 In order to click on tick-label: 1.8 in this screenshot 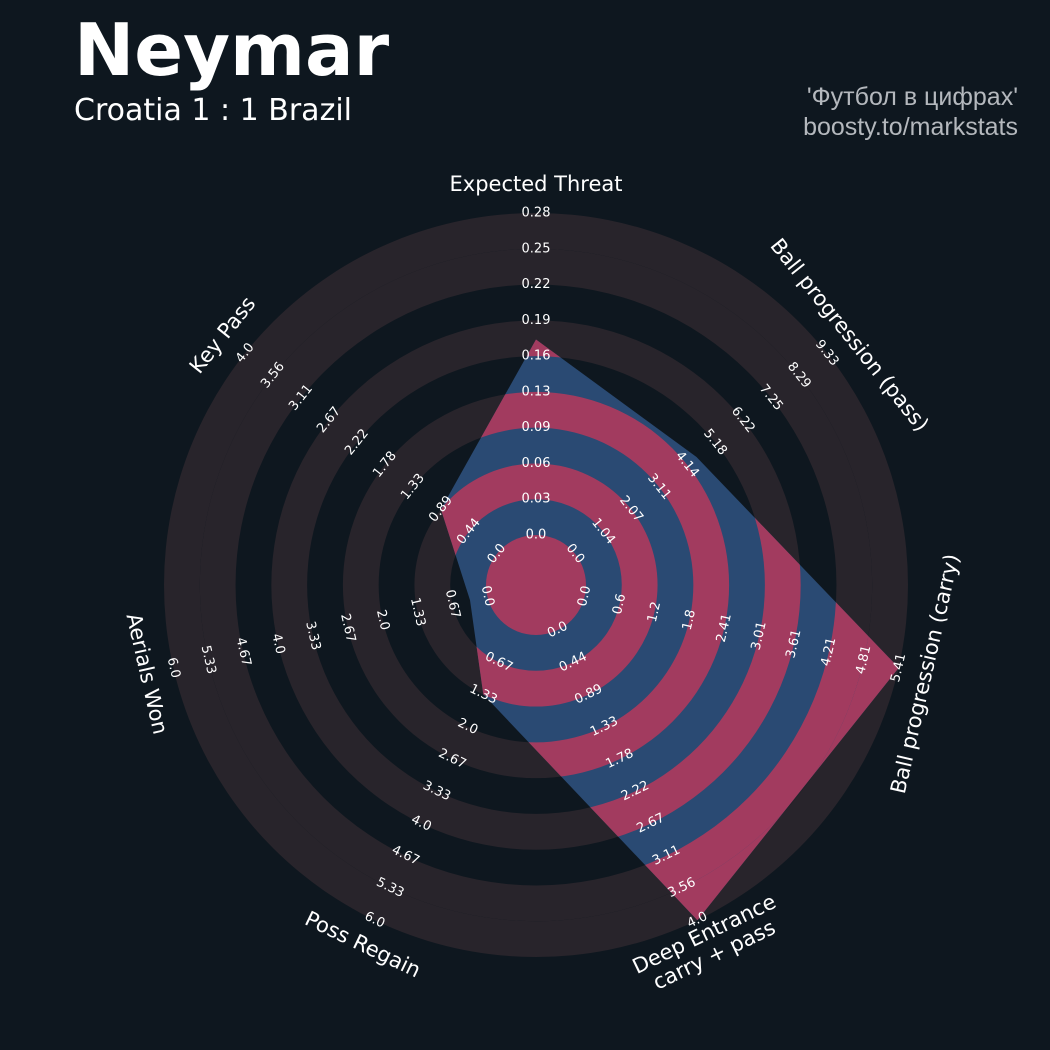, I will do `click(689, 620)`.